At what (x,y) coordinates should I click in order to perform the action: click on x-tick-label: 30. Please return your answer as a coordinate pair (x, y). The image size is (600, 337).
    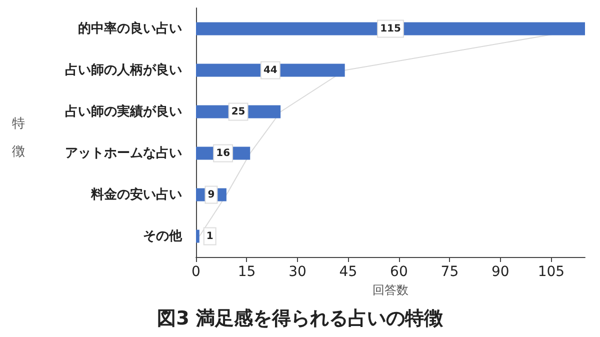
    Looking at the image, I should click on (297, 272).